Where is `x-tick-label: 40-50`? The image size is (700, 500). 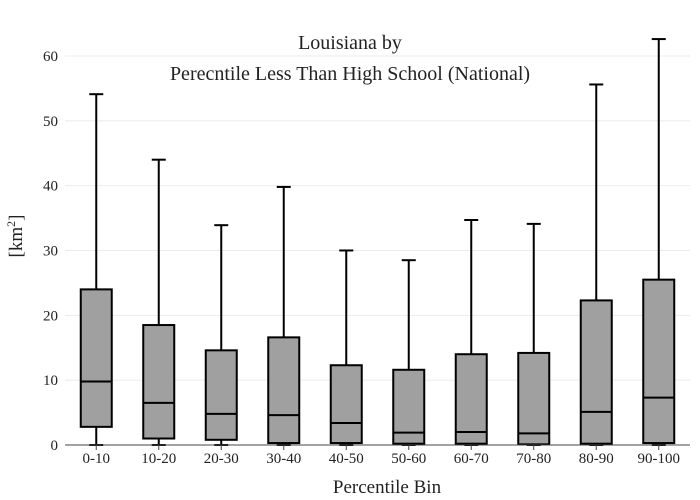 x-tick-label: 40-50 is located at coordinates (346, 459).